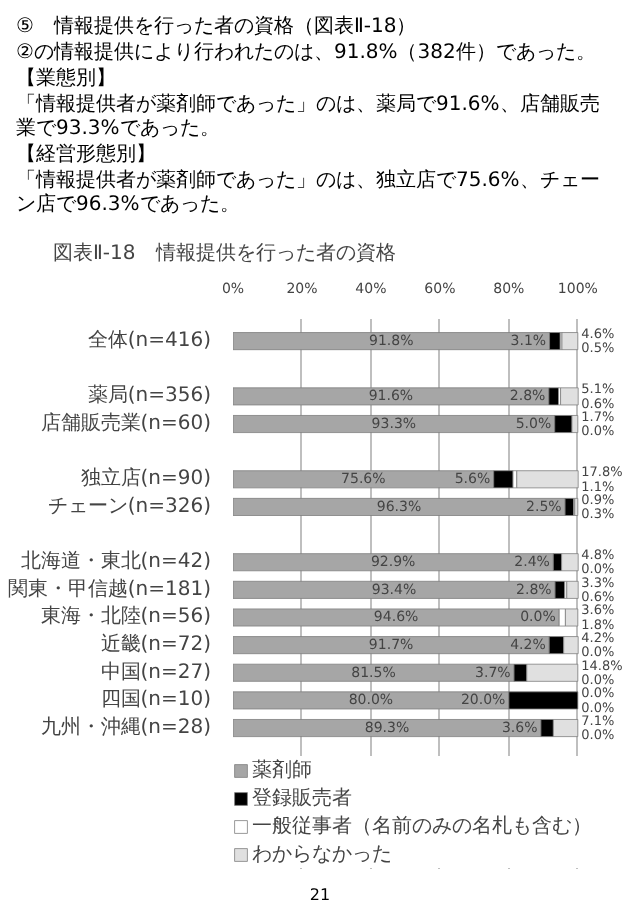 The height and width of the screenshot is (906, 640). What do you see at coordinates (116, 561) in the screenshot?
I see `y-tick-label: 北海道・東北(n=42)` at bounding box center [116, 561].